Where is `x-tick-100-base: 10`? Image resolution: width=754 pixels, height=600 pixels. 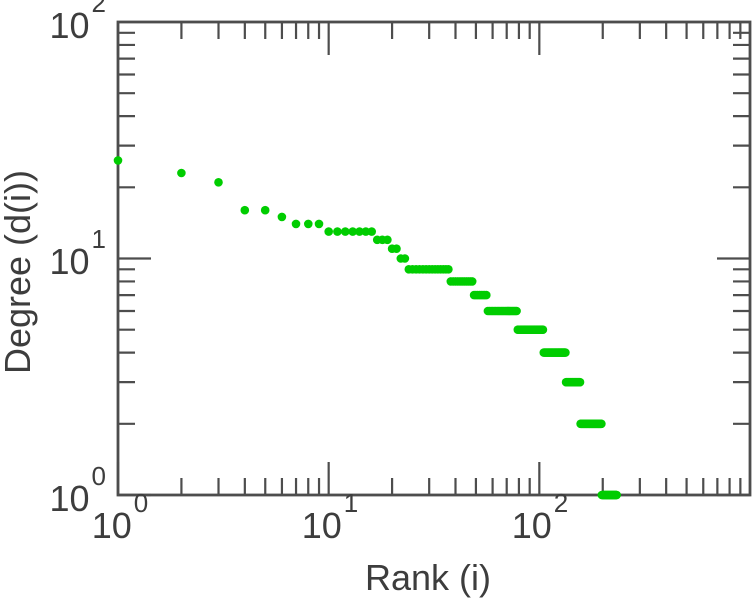
x-tick-100-base: 10 is located at coordinates (531, 525).